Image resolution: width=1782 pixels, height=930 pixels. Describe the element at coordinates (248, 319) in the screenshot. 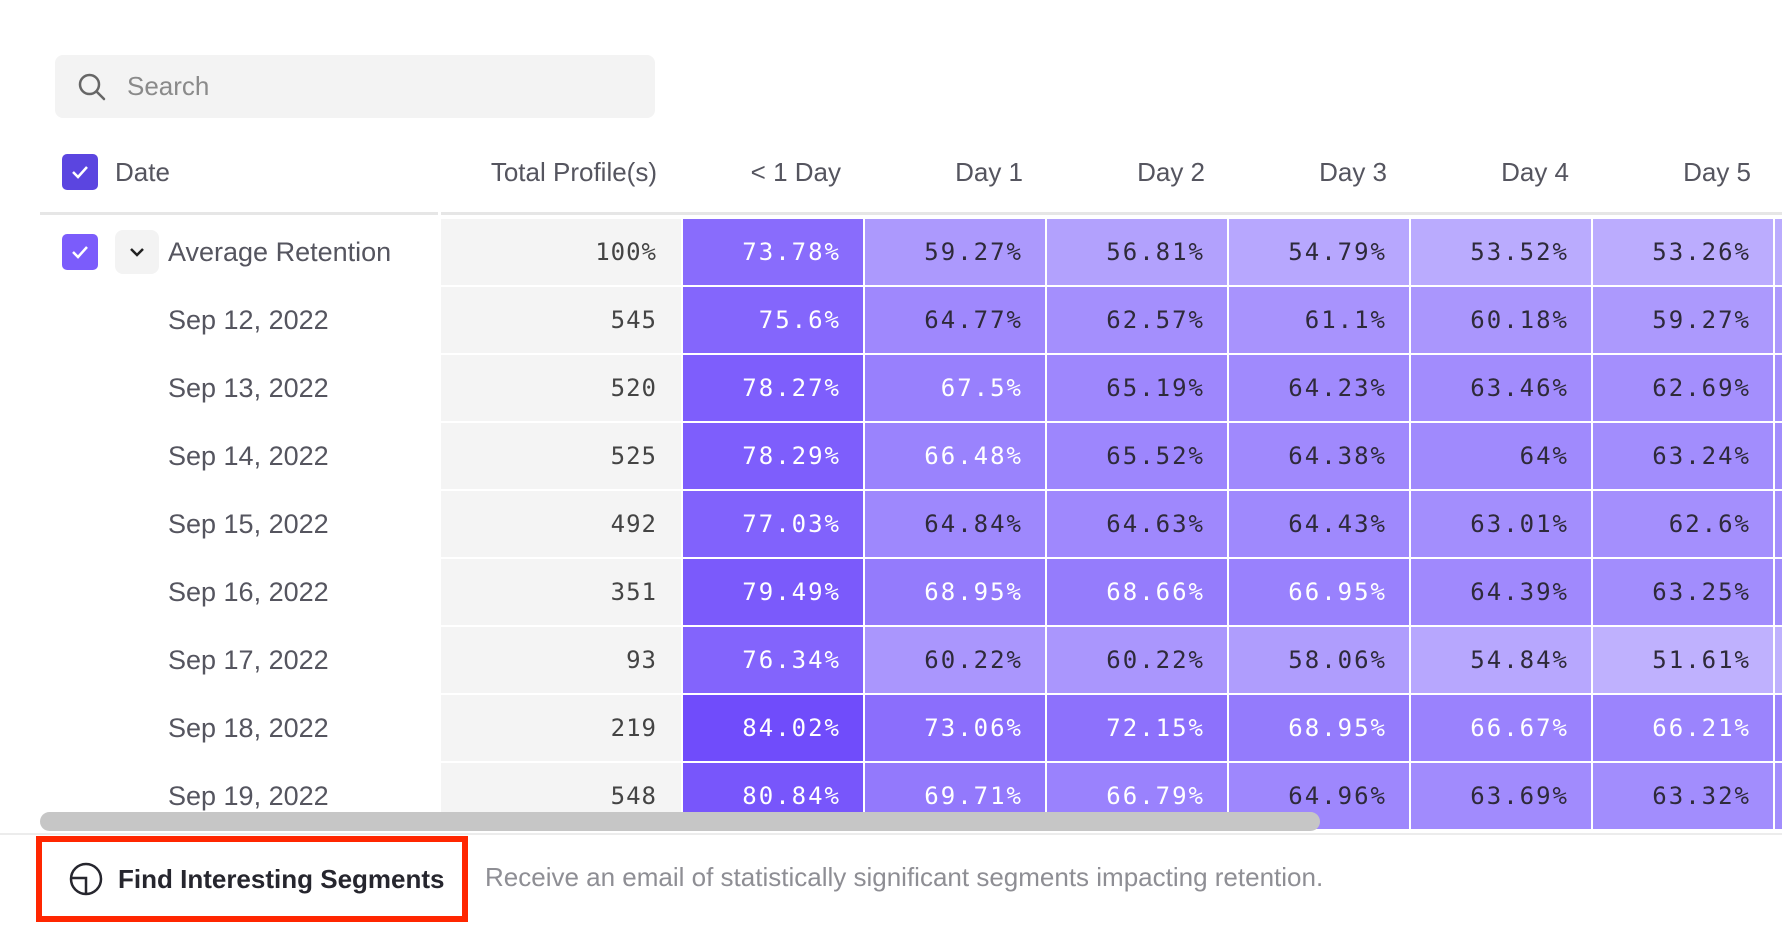

I see `row-date: Sep 12, 2022` at that location.